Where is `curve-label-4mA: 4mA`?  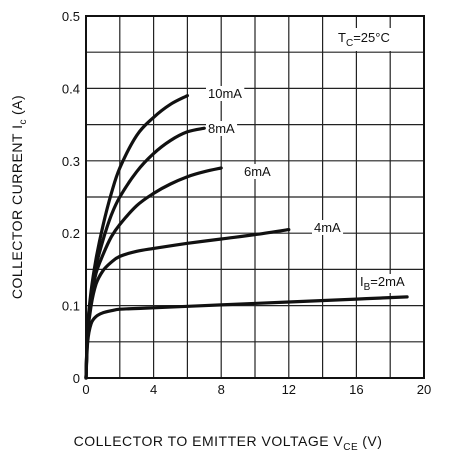 curve-label-4mA: 4mA is located at coordinates (327, 227).